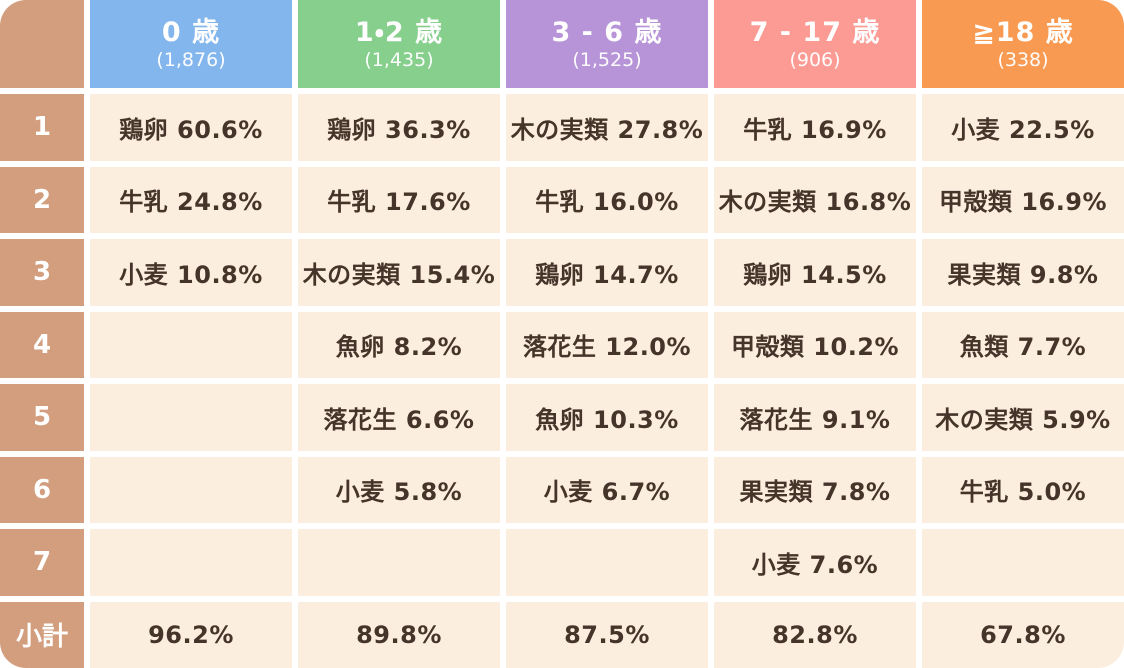  I want to click on age-column-header-1: 1・2 歳 (1,435), so click(399, 44).